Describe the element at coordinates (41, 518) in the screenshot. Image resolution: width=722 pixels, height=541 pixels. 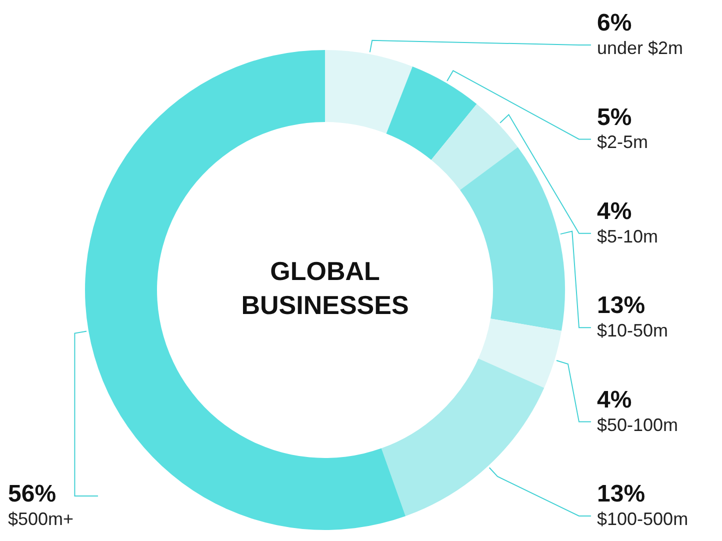
I see `slice-label: $500m+` at that location.